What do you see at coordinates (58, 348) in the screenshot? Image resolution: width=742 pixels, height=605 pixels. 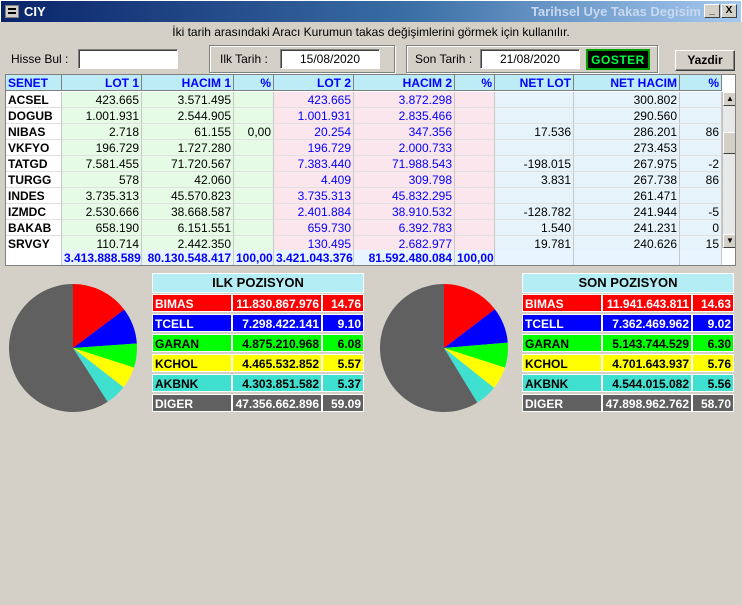 I see `pie-slice-diger` at bounding box center [58, 348].